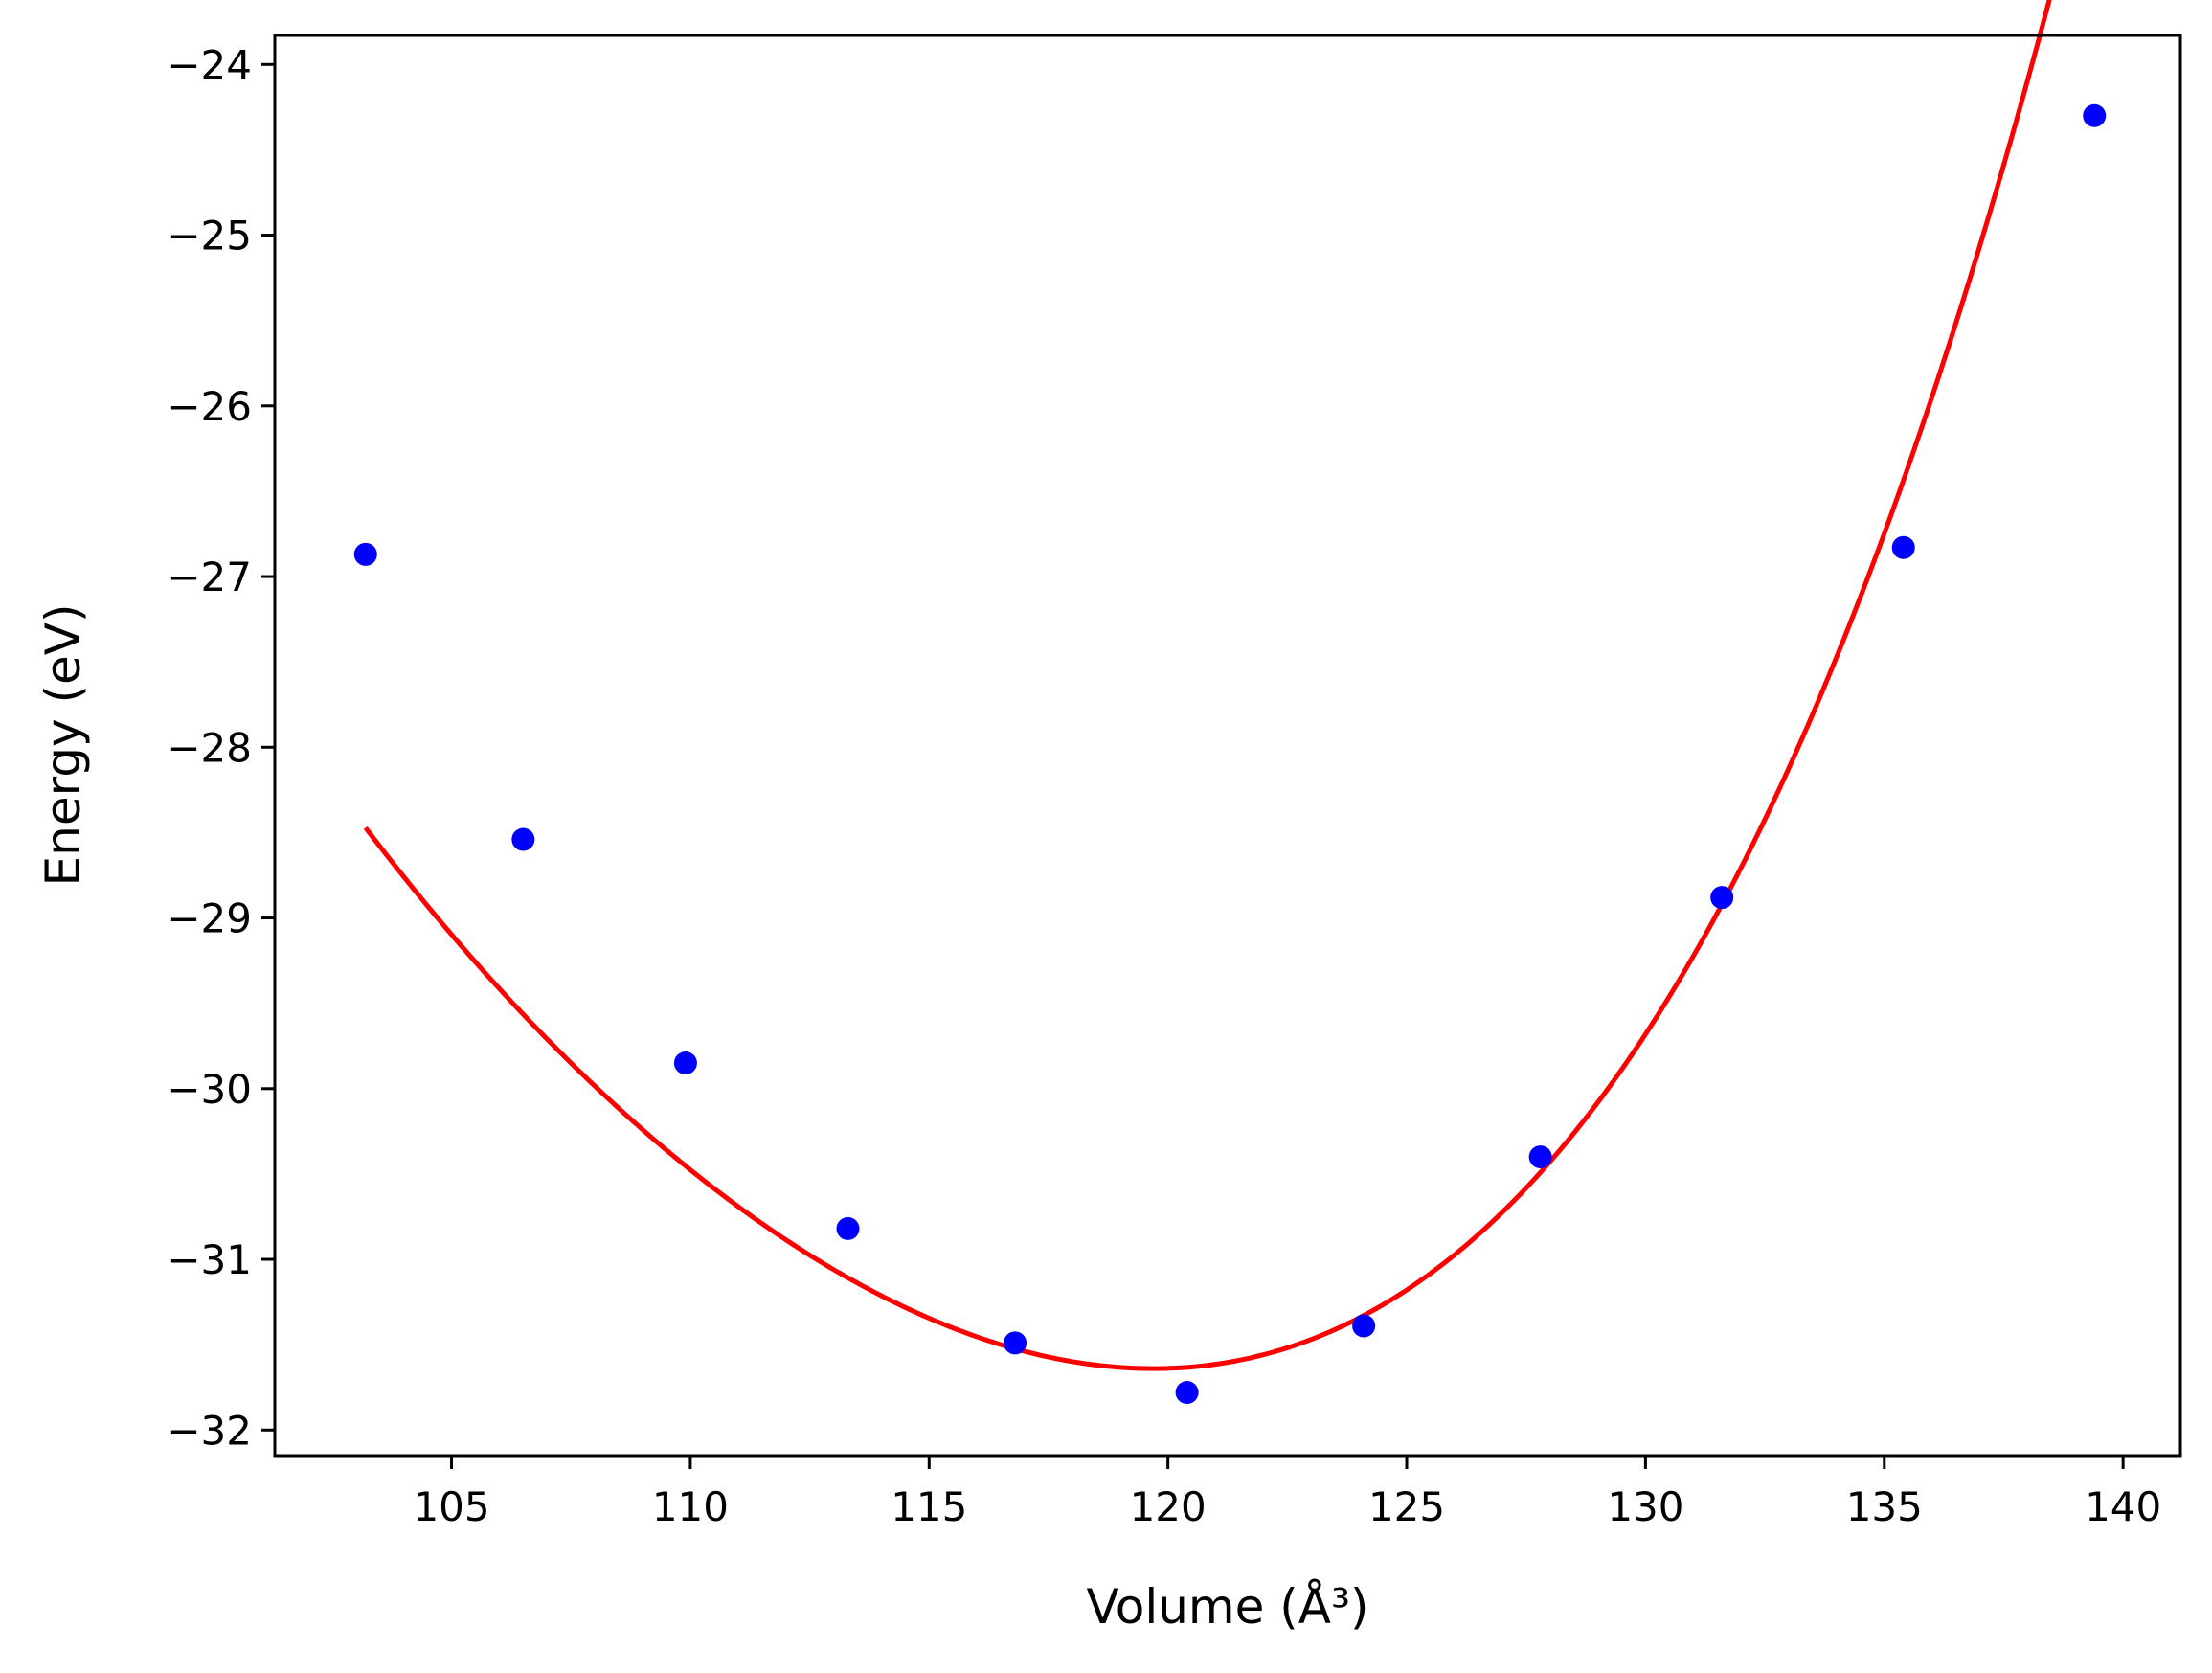 This screenshot has width=2212, height=1673. I want to click on x-tick-label: 130, so click(1645, 1506).